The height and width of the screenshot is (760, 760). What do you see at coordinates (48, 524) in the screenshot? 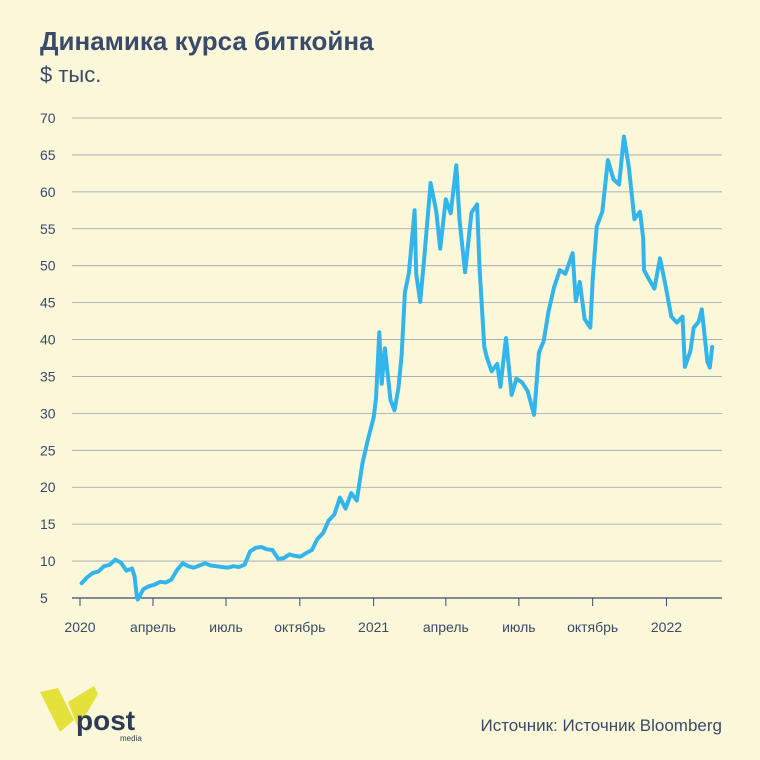
I see `y-tick-label: 15` at bounding box center [48, 524].